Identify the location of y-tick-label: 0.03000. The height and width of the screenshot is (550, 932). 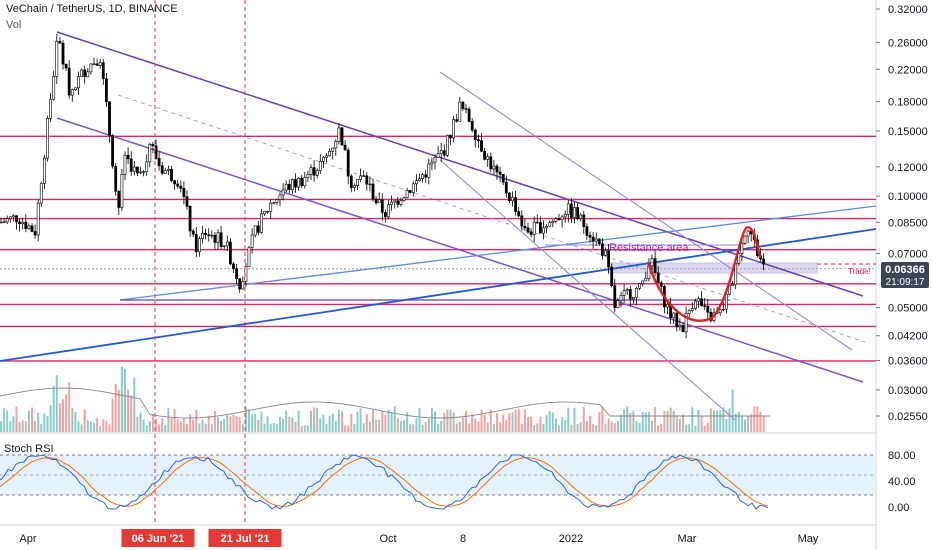
(908, 391).